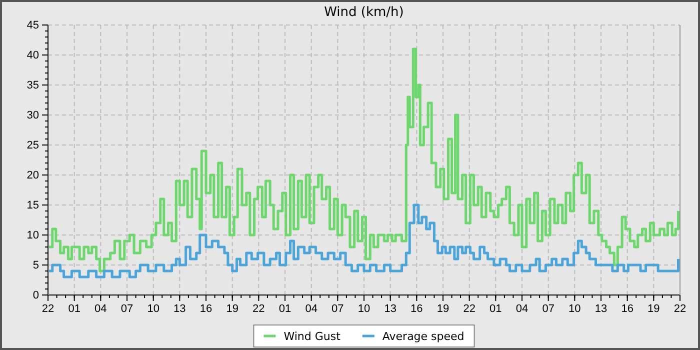  I want to click on y-tick-label: 30, so click(32, 116).